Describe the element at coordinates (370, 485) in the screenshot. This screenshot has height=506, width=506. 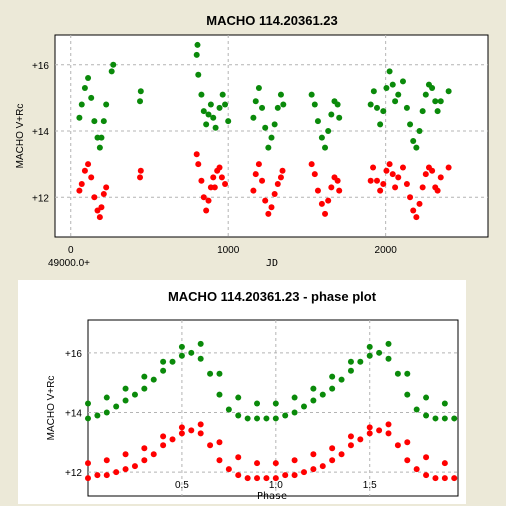
I see `x-tick-label: 1.5` at that location.